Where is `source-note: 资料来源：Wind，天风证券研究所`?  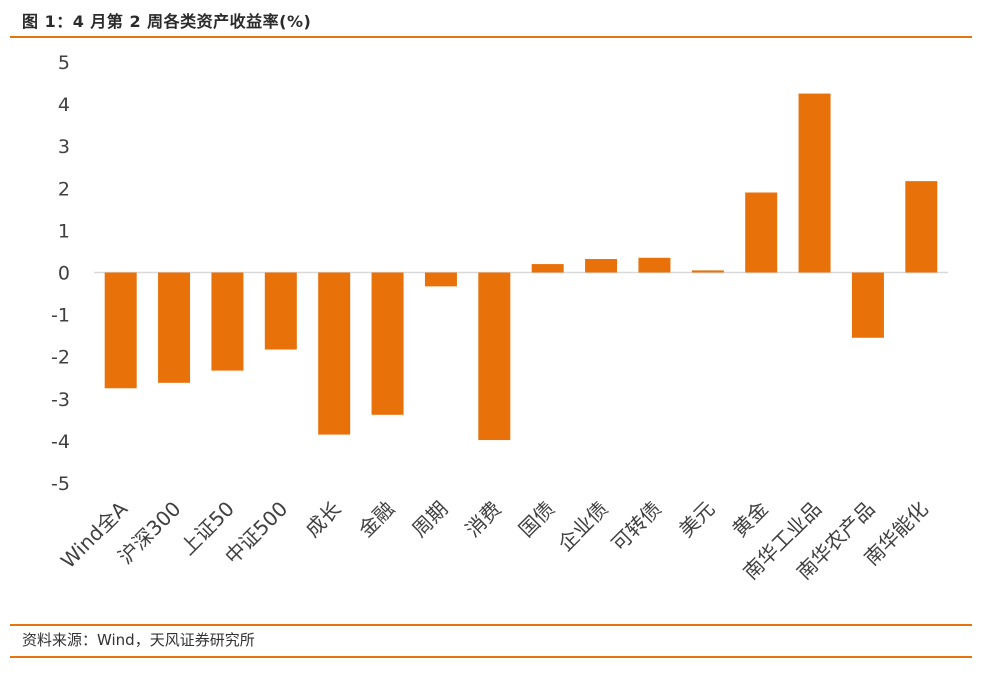
source-note: 资料来源：Wind，天风证券研究所 is located at coordinates (138, 640).